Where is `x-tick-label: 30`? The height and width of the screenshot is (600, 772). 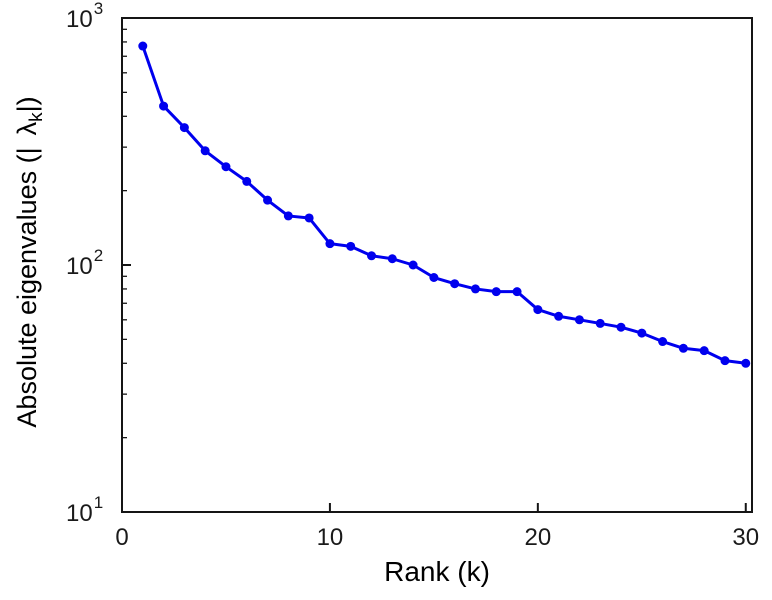 x-tick-label: 30 is located at coordinates (745, 537).